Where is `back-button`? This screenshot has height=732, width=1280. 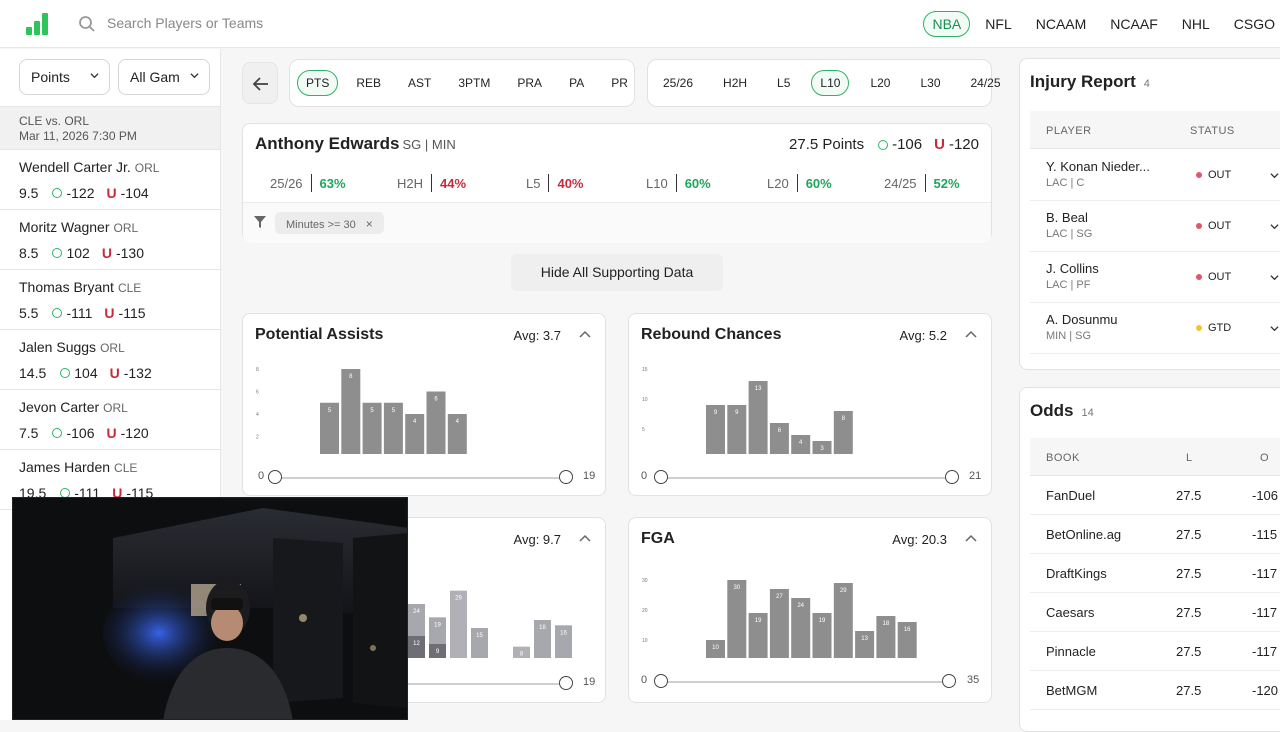 back-button is located at coordinates (260, 83).